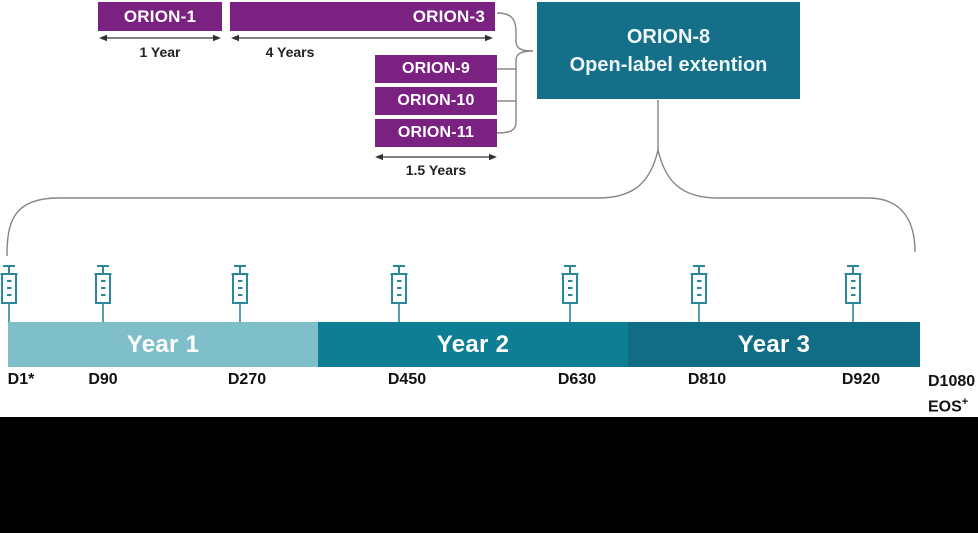  Describe the element at coordinates (448, 16) in the screenshot. I see `study-label: ORION-3` at that location.